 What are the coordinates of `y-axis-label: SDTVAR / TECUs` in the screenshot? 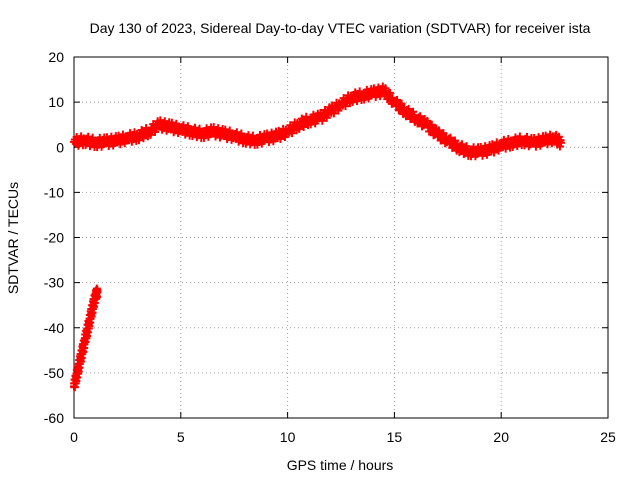 It's located at (13, 238).